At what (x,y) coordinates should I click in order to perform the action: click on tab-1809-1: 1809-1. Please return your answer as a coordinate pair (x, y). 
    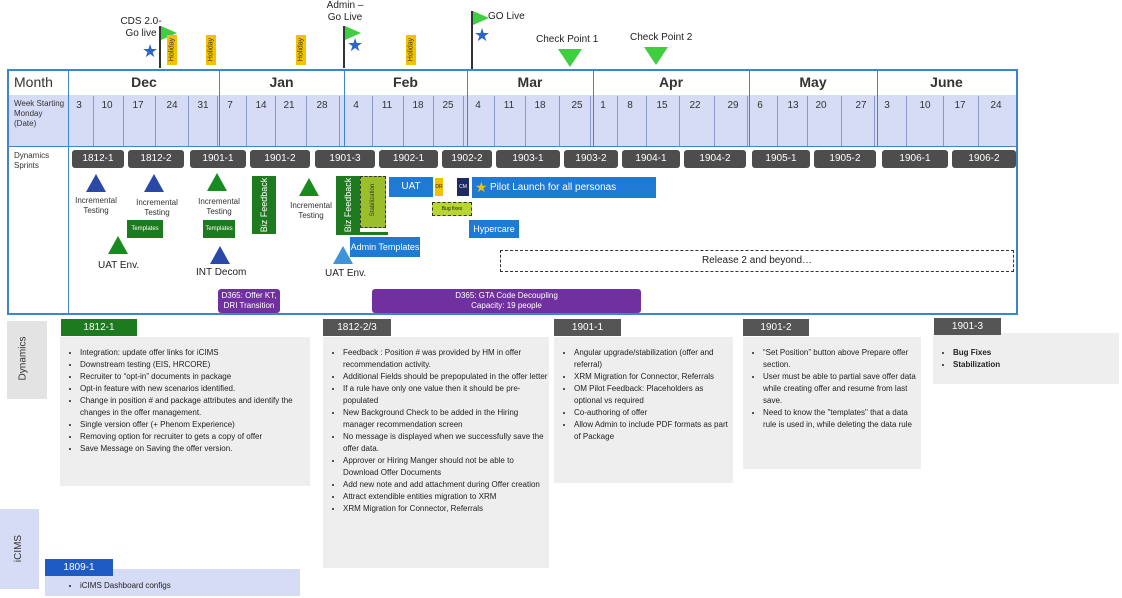
    Looking at the image, I should click on (79, 567).